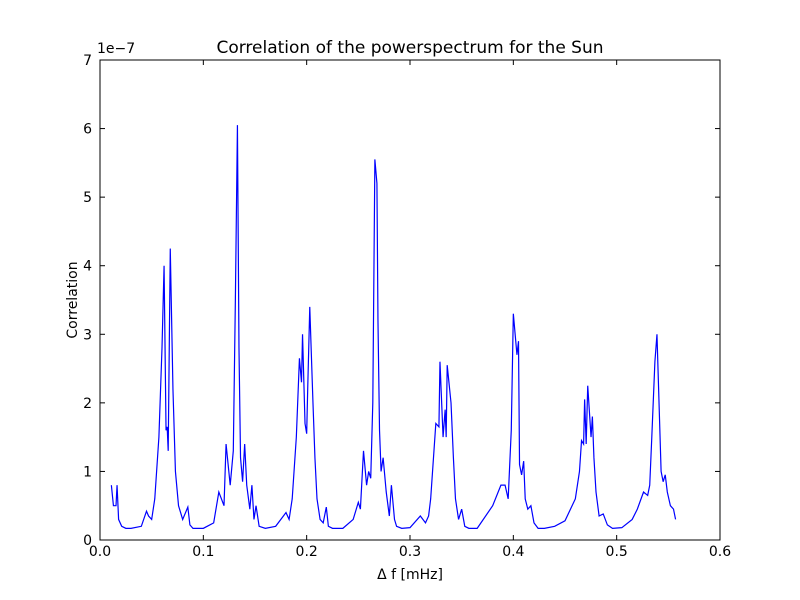 This screenshot has width=800, height=600. What do you see at coordinates (87, 404) in the screenshot?
I see `y-tick-label: 2` at bounding box center [87, 404].